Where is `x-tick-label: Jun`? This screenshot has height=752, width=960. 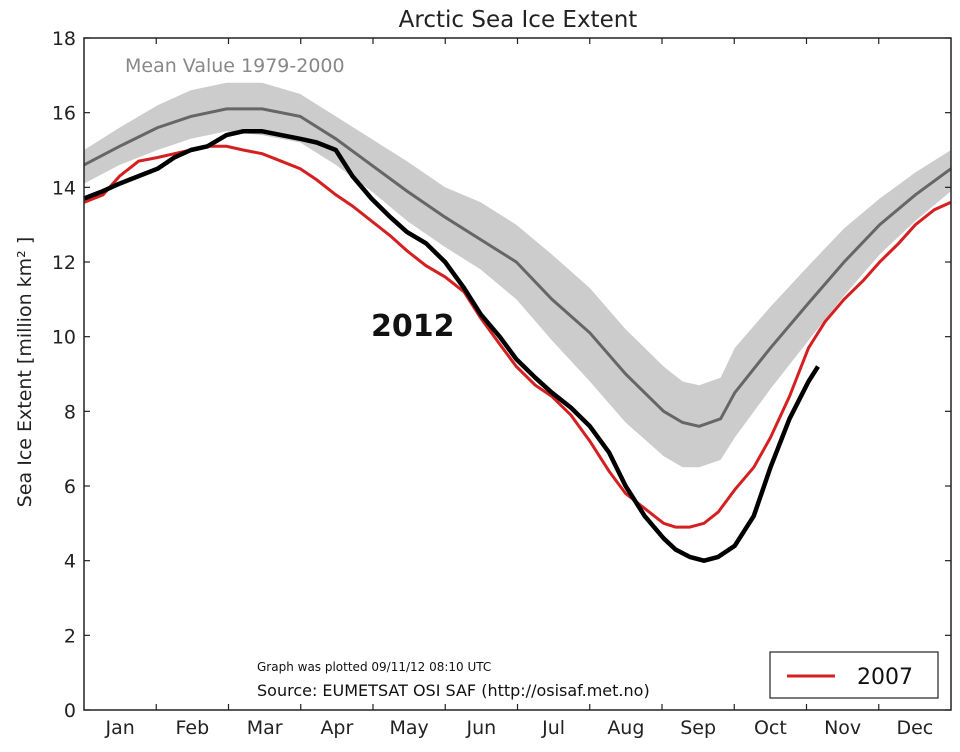
x-tick-label: Jun is located at coordinates (481, 728).